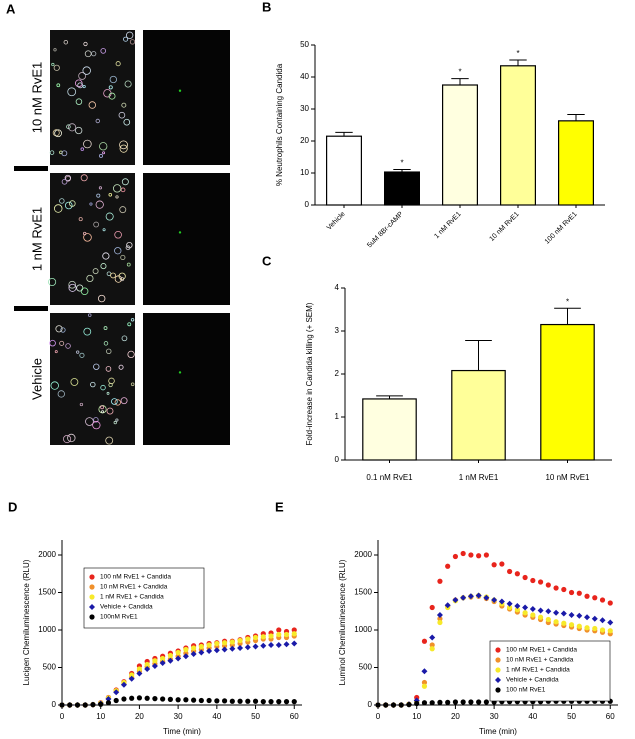 Image resolution: width=635 pixels, height=739 pixels. Describe the element at coordinates (389, 477) in the screenshot. I see `x-tick-label: 0.1 nM RvE1` at that location.